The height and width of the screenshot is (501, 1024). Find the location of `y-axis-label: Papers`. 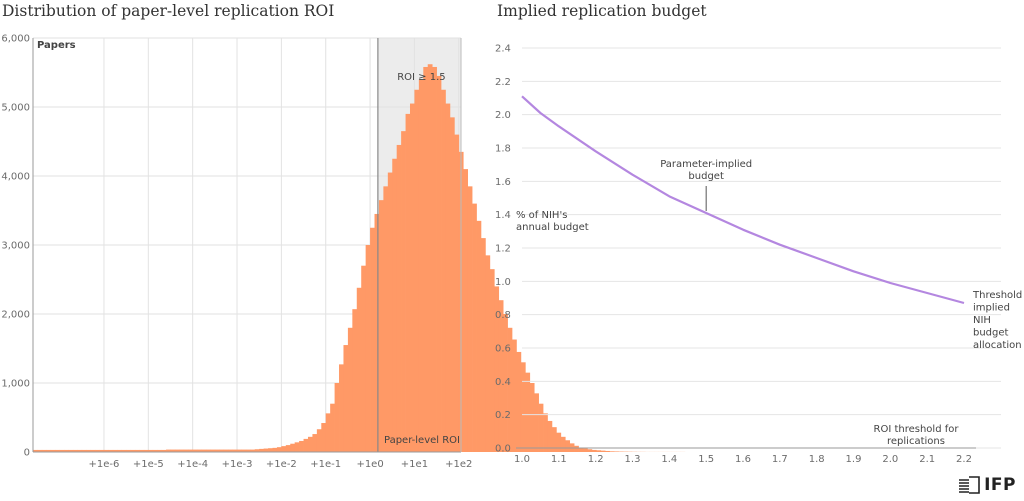

y-axis-label: Papers is located at coordinates (56, 45).